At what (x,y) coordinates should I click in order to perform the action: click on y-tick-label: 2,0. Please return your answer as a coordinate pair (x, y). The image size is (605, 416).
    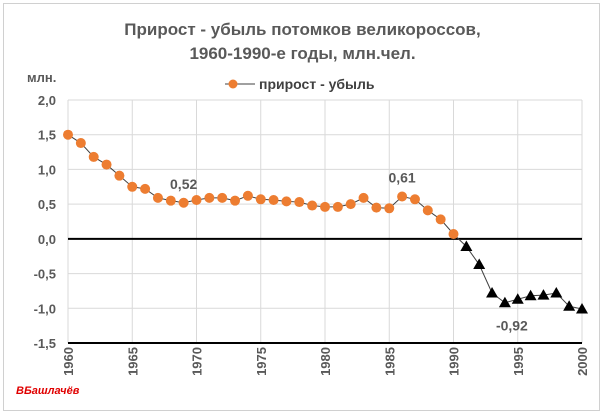
    Looking at the image, I should click on (47, 100).